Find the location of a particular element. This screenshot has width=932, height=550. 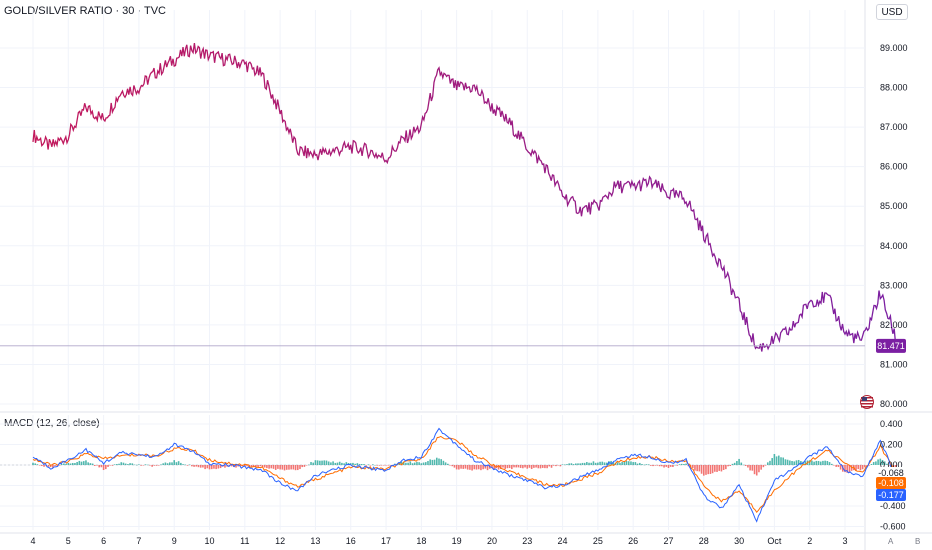

time-tick-label: 6 is located at coordinates (103, 541).